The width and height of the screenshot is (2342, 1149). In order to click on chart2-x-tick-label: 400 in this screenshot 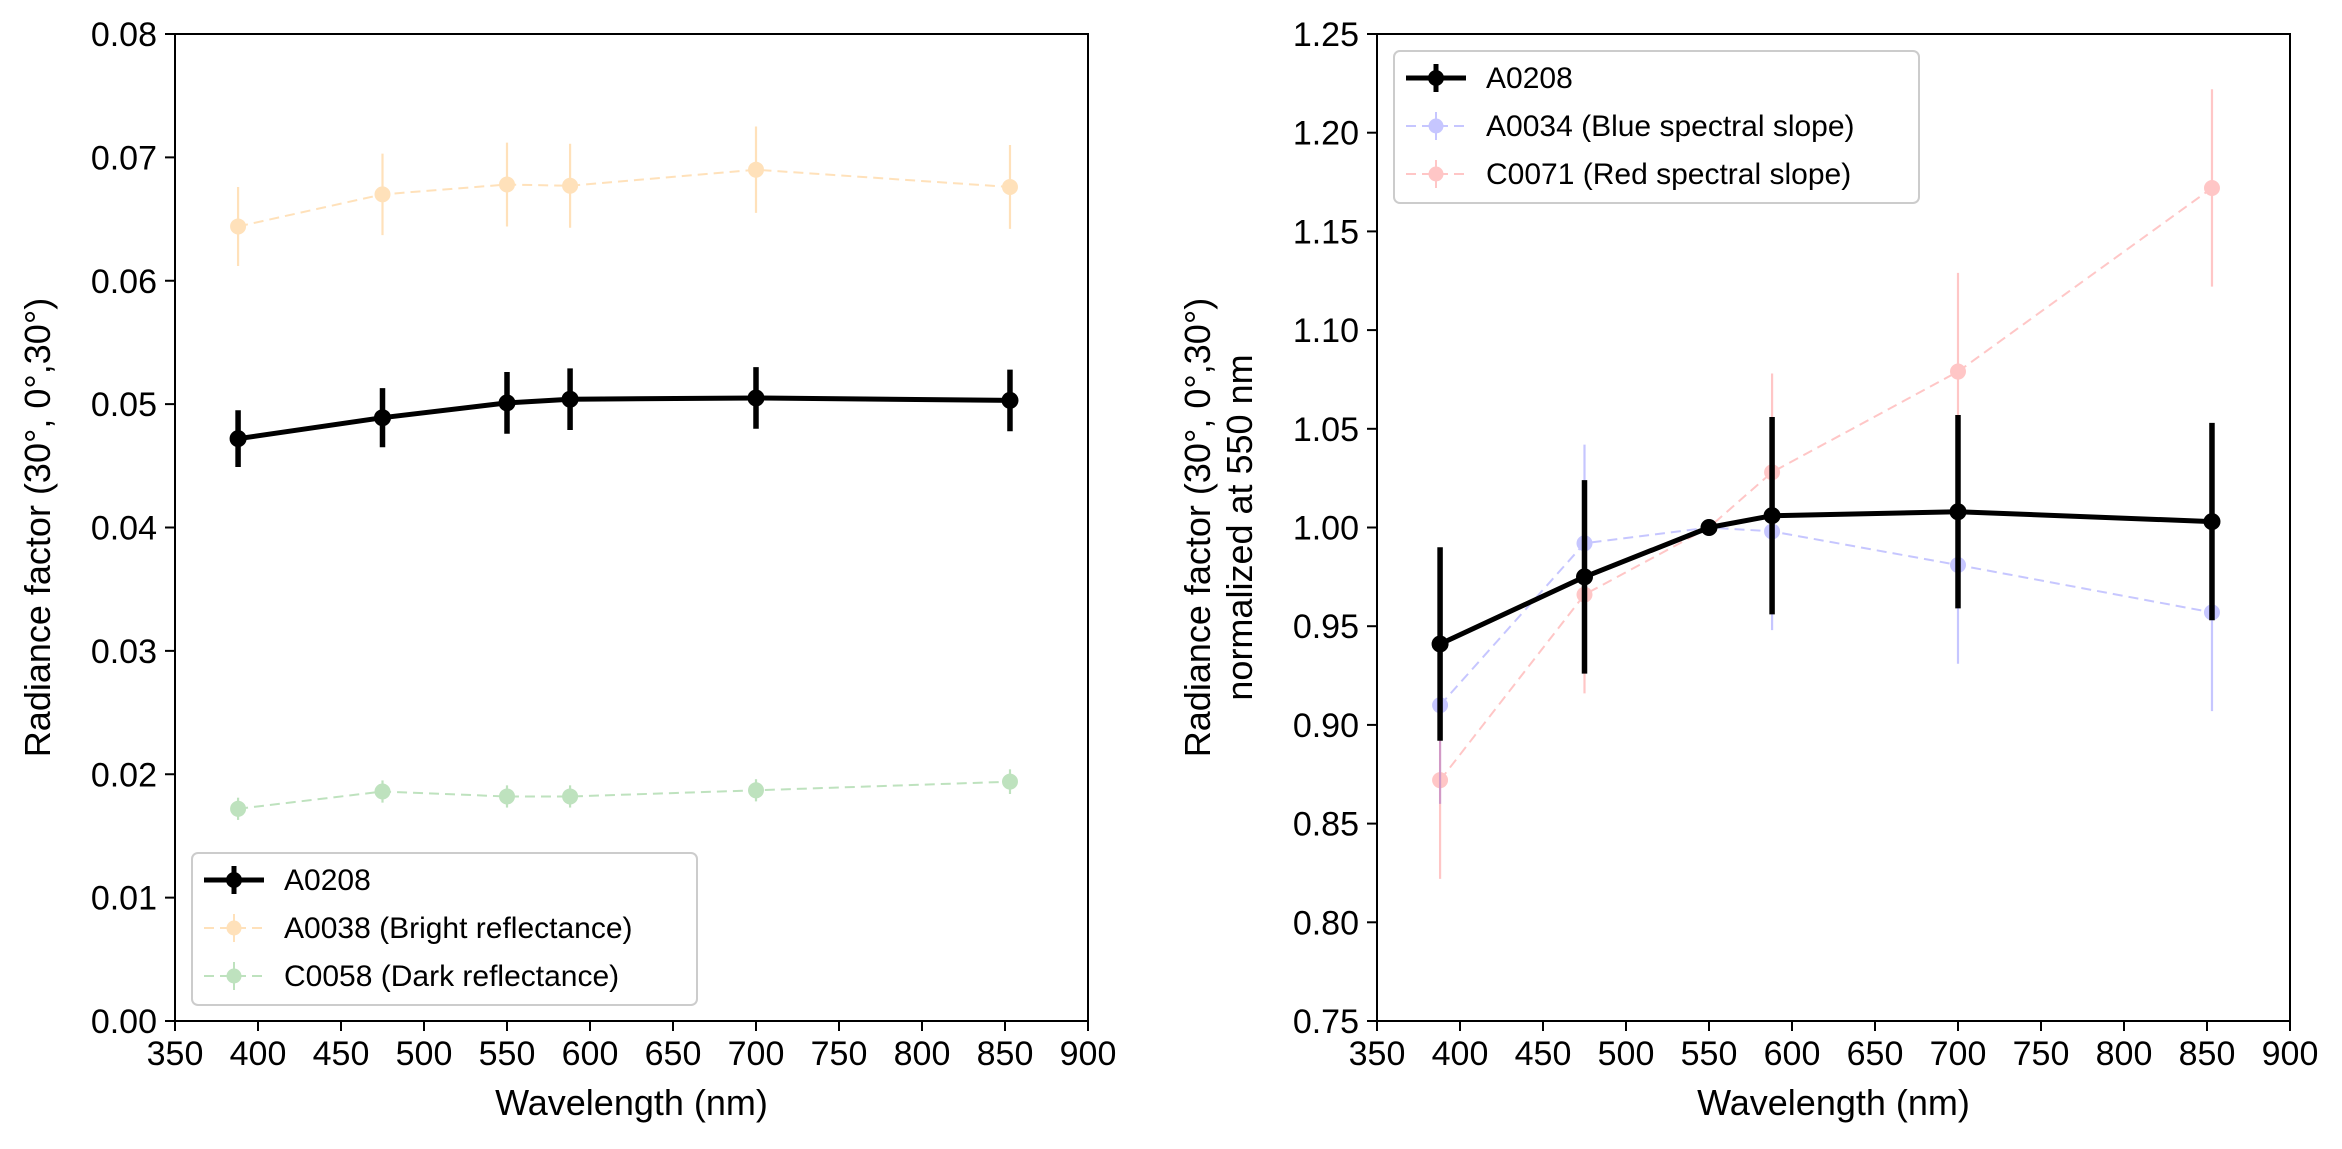, I will do `click(1460, 1054)`.